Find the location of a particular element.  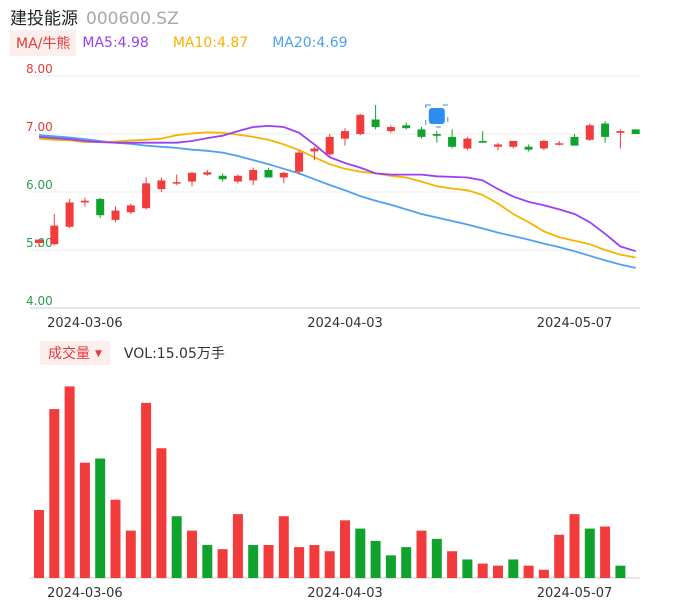

y-tick-label: 7.00 is located at coordinates (39, 127).